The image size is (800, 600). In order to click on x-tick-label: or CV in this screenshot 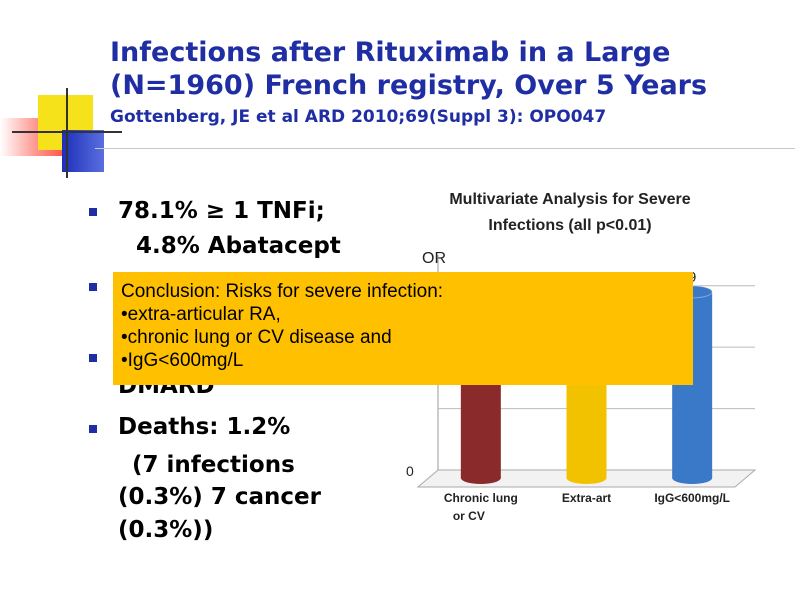, I will do `click(469, 516)`.